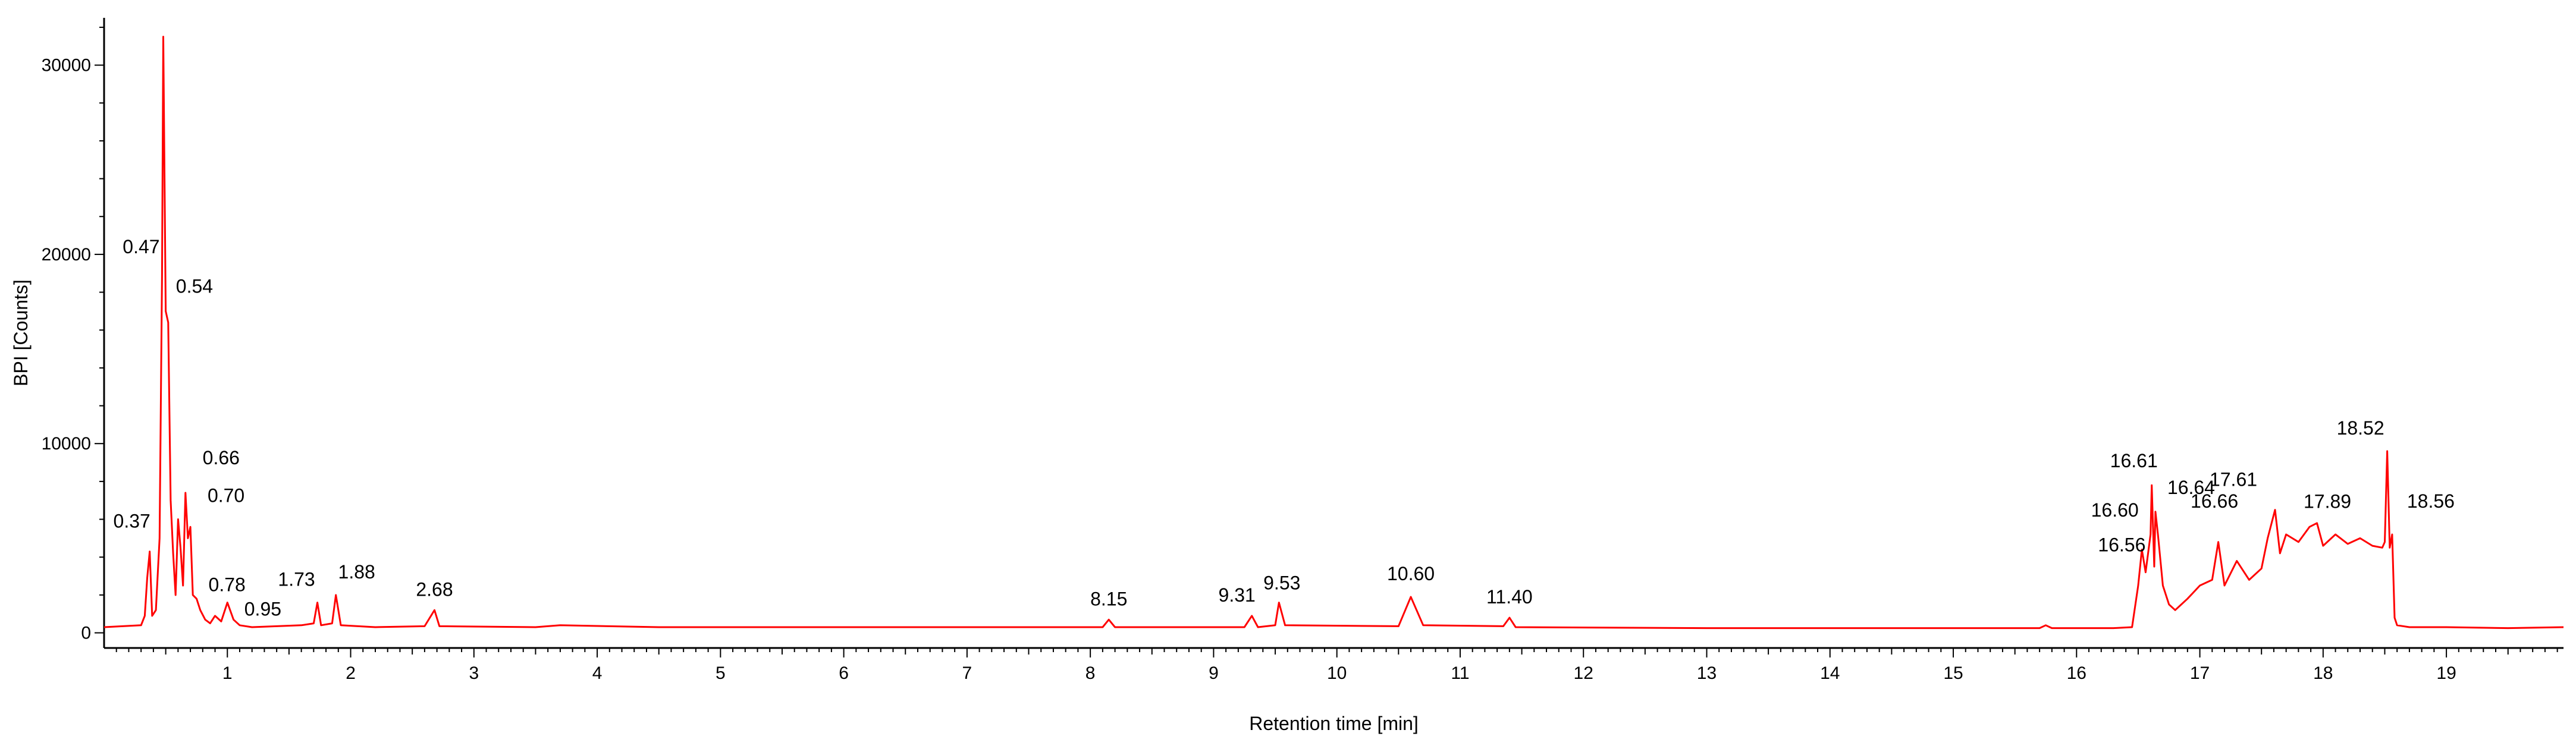  What do you see at coordinates (2200, 673) in the screenshot?
I see `x-tick-label: 17` at bounding box center [2200, 673].